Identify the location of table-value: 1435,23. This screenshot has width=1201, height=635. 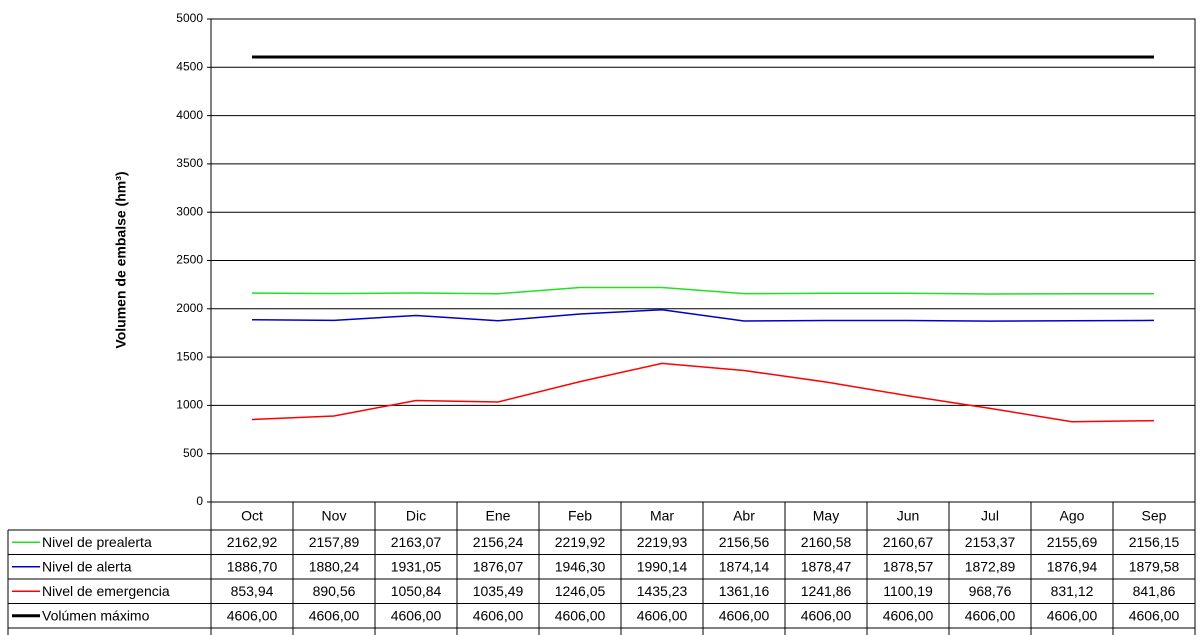
(662, 591).